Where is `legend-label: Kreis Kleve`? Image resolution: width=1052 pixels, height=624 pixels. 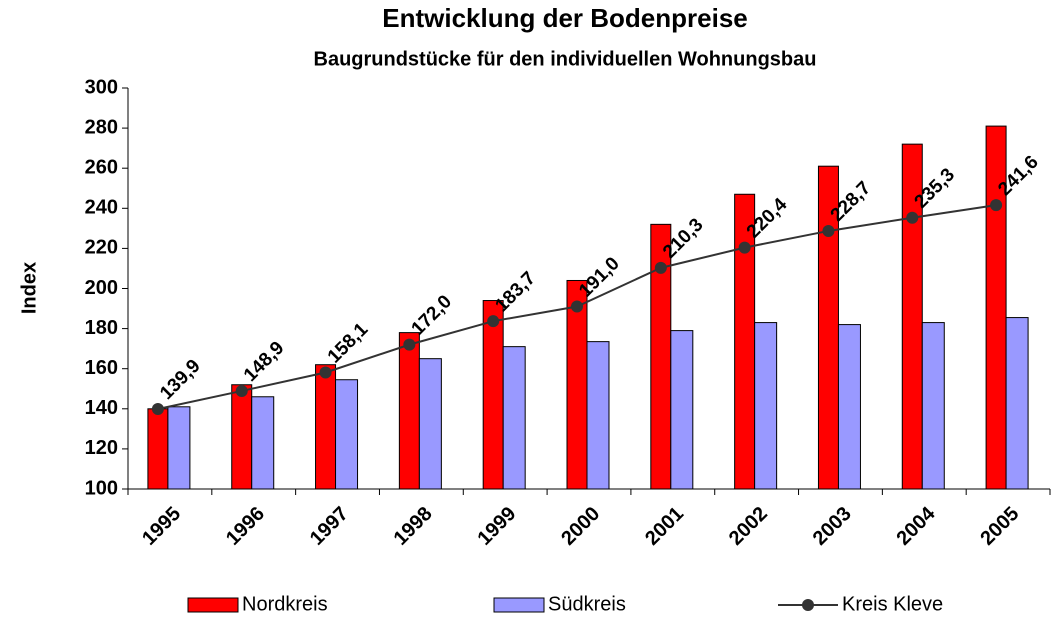 legend-label: Kreis Kleve is located at coordinates (892, 604).